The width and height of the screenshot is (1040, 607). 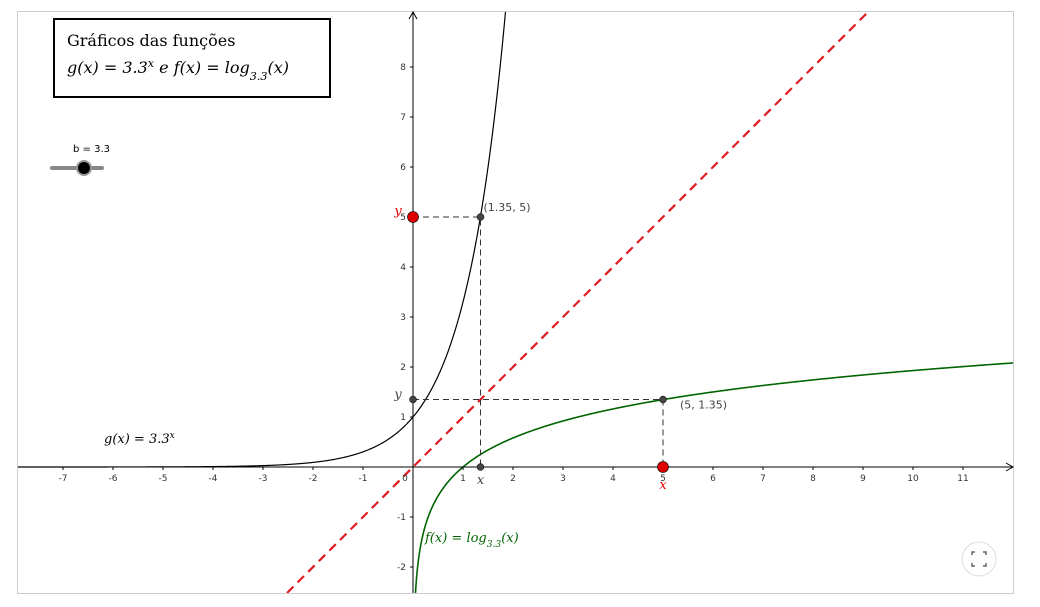 I want to click on title-box, so click(x=192, y=58).